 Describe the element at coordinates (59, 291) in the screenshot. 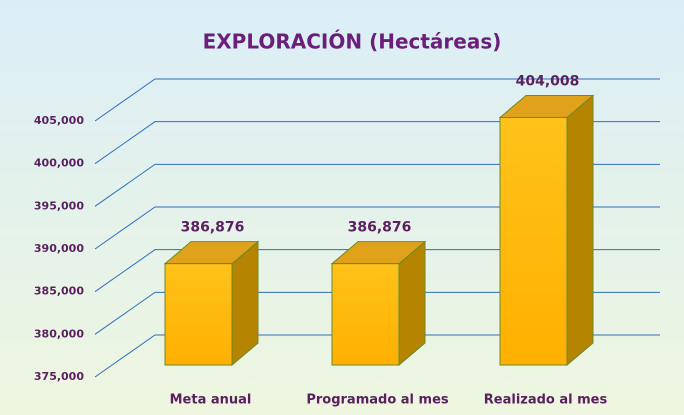

I see `y-tick-label: 385,000` at that location.